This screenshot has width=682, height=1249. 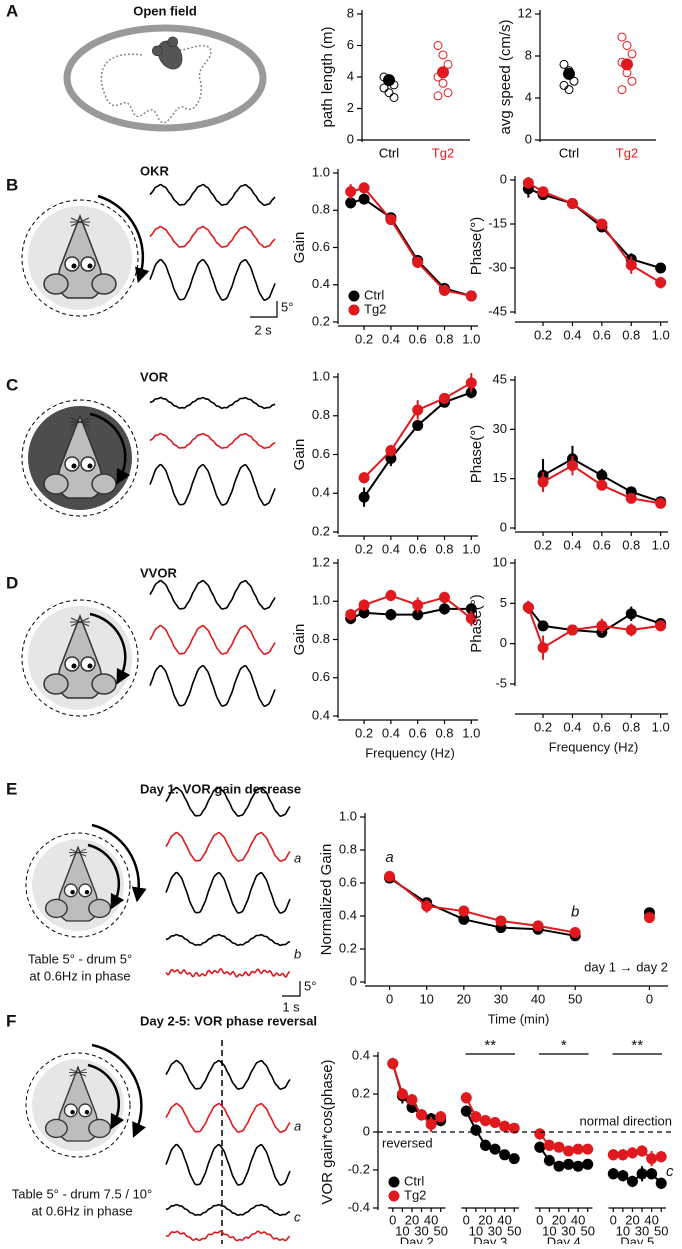 I want to click on y-axis-label: Gain, so click(x=299, y=640).